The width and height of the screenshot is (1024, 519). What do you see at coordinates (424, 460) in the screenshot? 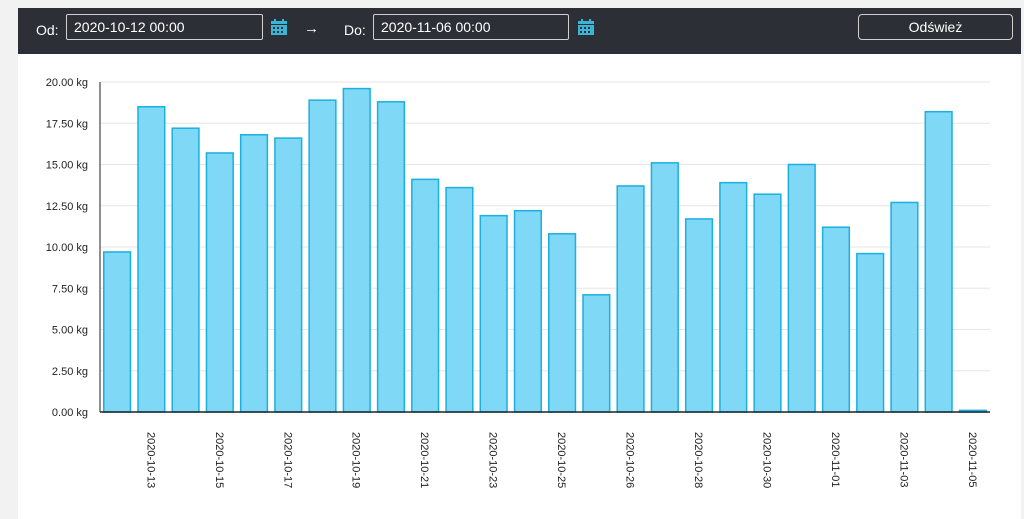
I see `x-tick-label: 2020-10-21` at bounding box center [424, 460].